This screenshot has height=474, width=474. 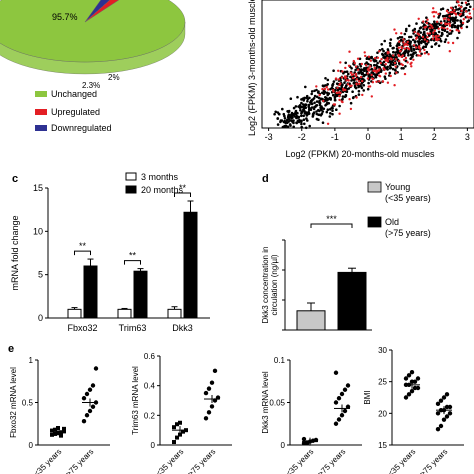 What do you see at coordinates (265, 285) in the screenshot?
I see `y-axis-label: Dkk3 concentration in` at bounding box center [265, 285].